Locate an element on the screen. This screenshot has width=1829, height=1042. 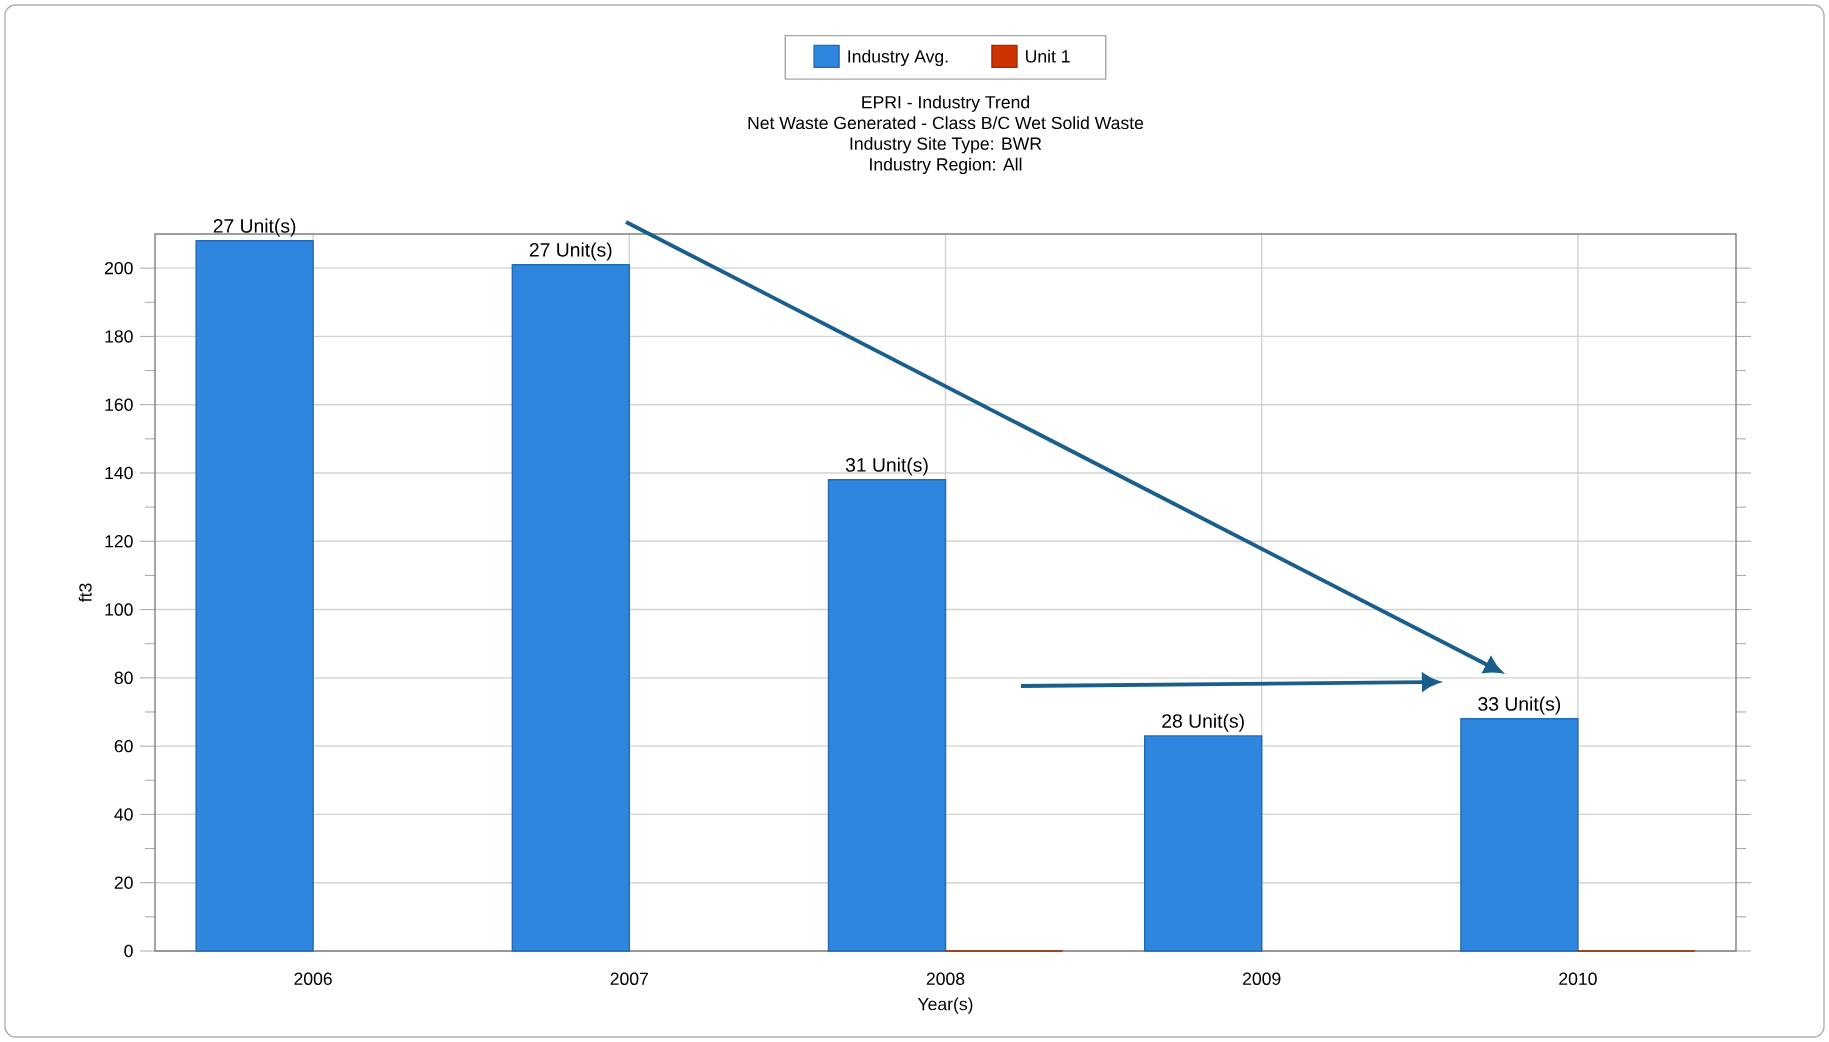
text: Industry Region: All is located at coordinates (946, 166).